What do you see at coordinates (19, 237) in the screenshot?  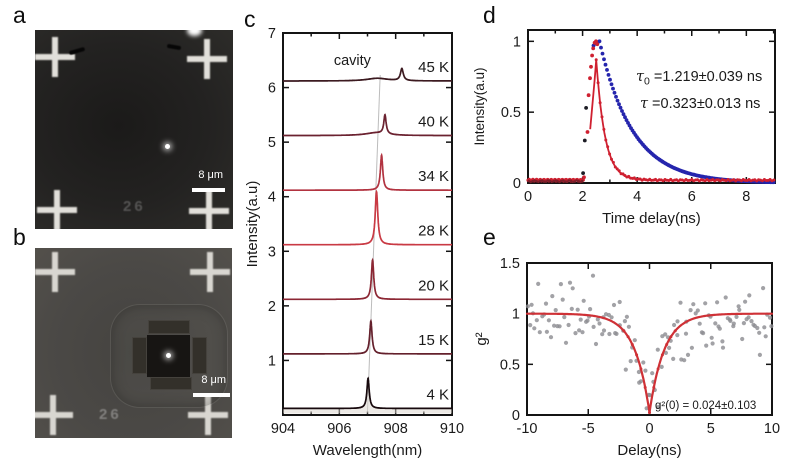 I see `panel-b-label: b` at bounding box center [19, 237].